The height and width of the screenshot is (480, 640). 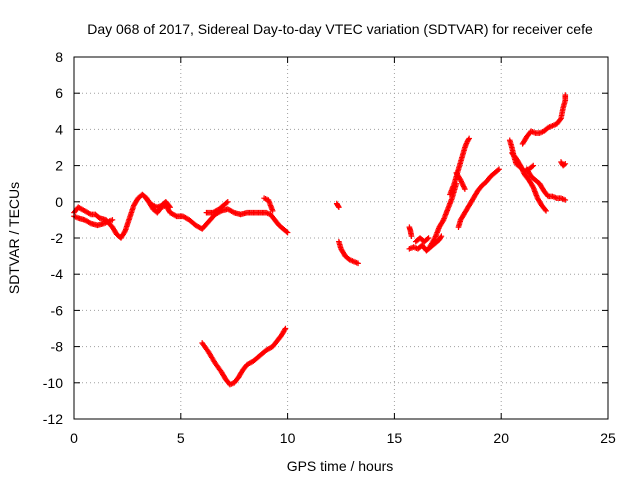 What do you see at coordinates (53, 419) in the screenshot?
I see `y-tick-label: -12` at bounding box center [53, 419].